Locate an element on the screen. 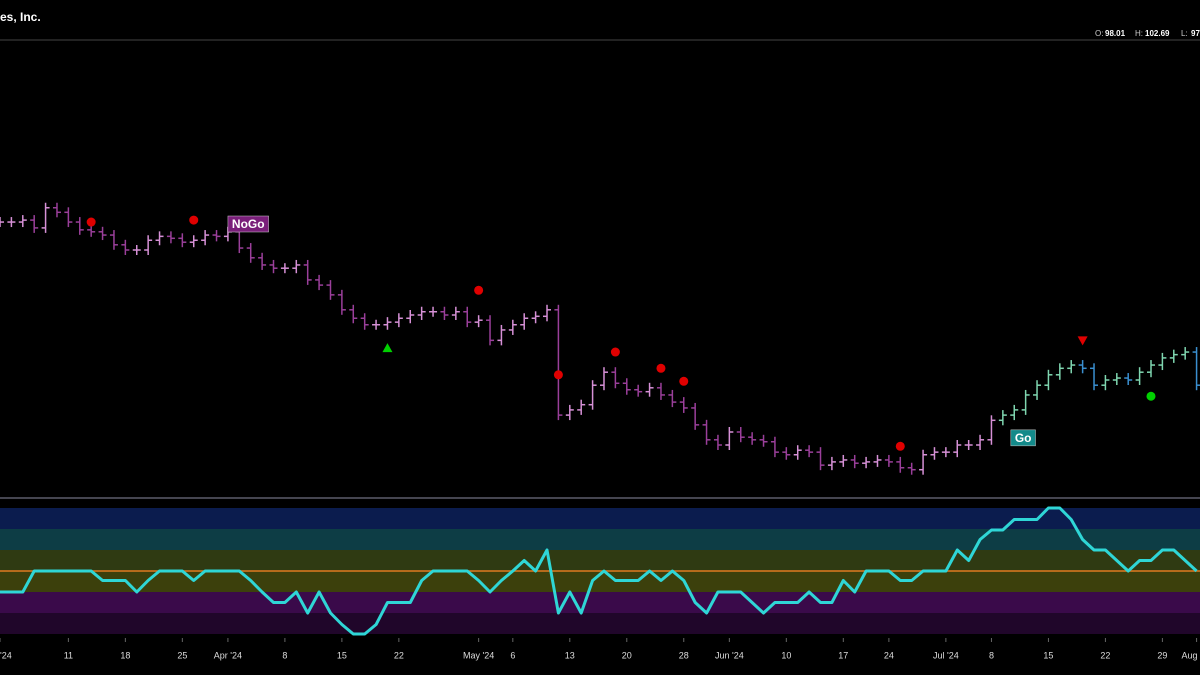 The width and height of the screenshot is (1200, 675). x-tick-label: 24 is located at coordinates (889, 655).